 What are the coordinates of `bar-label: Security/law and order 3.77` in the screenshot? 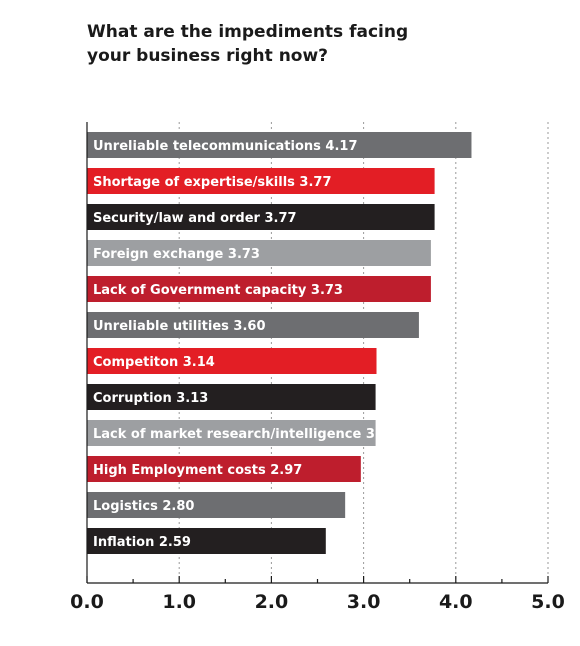 It's located at (195, 218).